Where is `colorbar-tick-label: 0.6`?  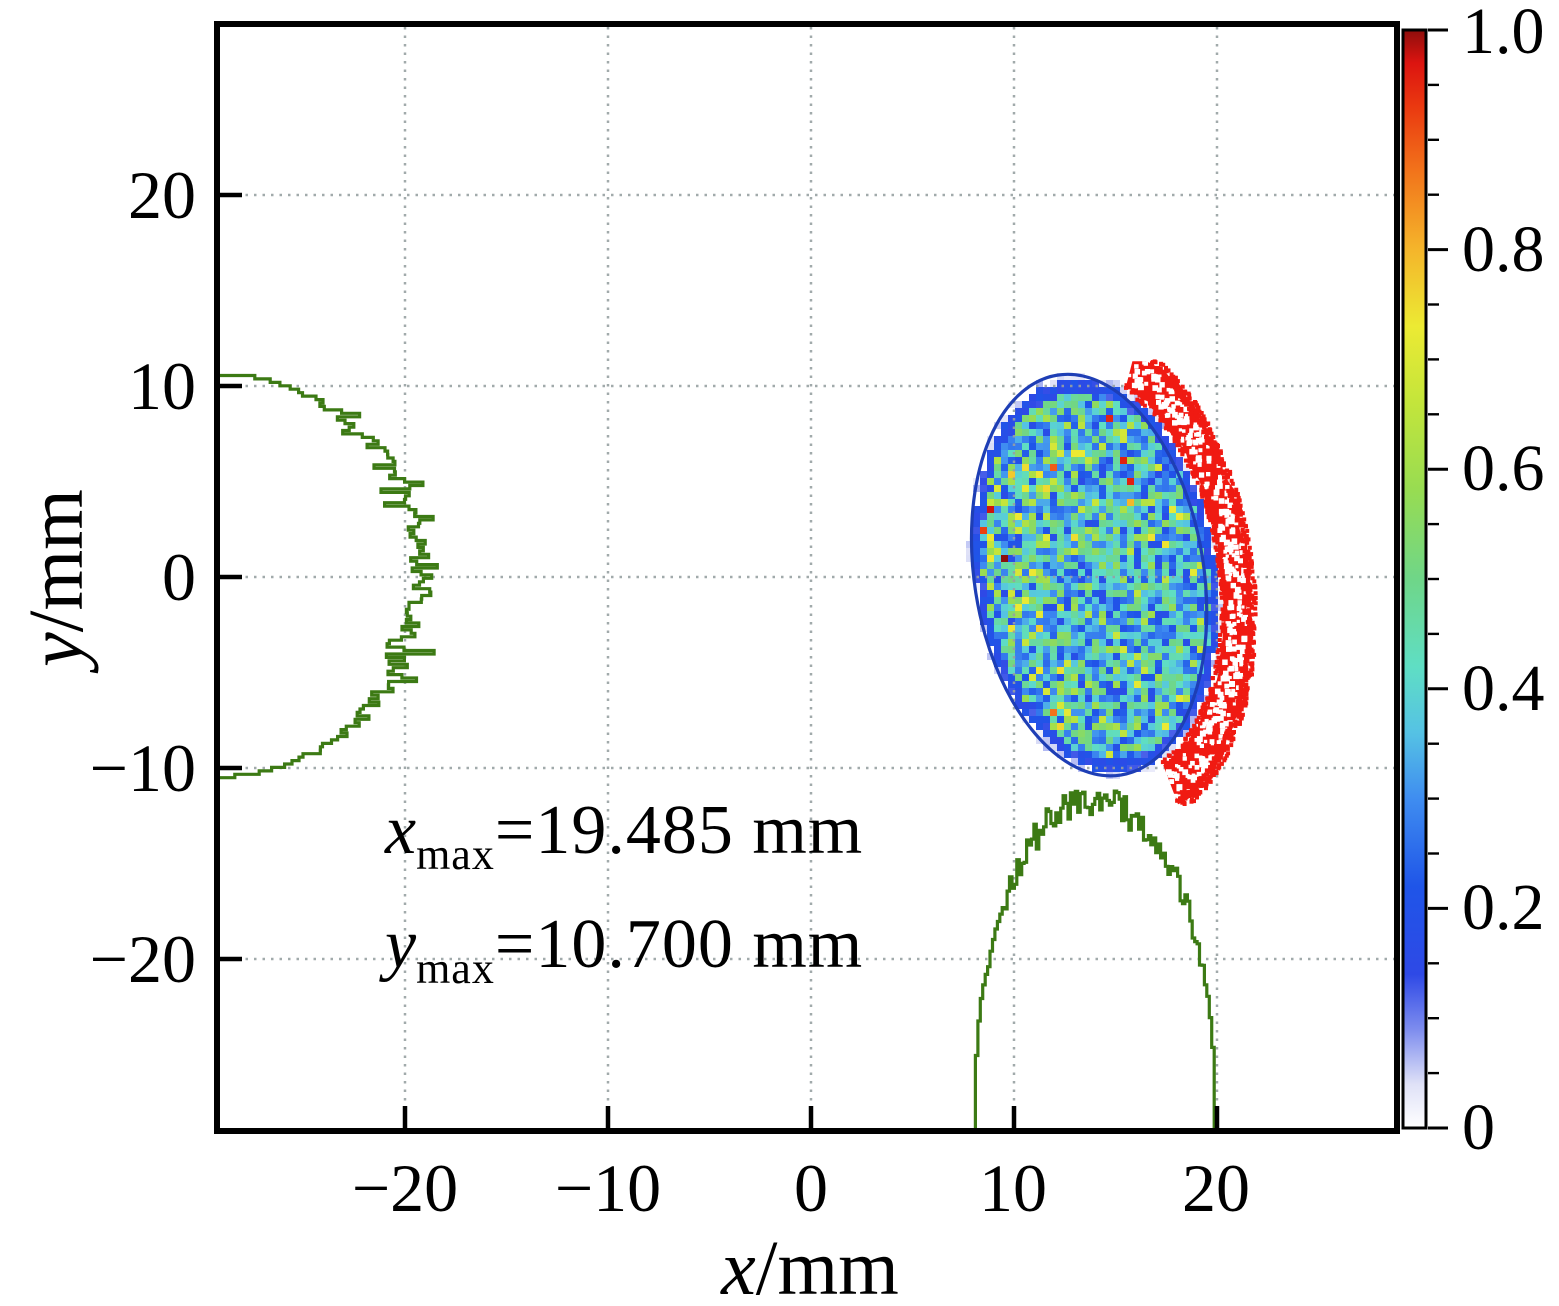 colorbar-tick-label: 0.6 is located at coordinates (1503, 468).